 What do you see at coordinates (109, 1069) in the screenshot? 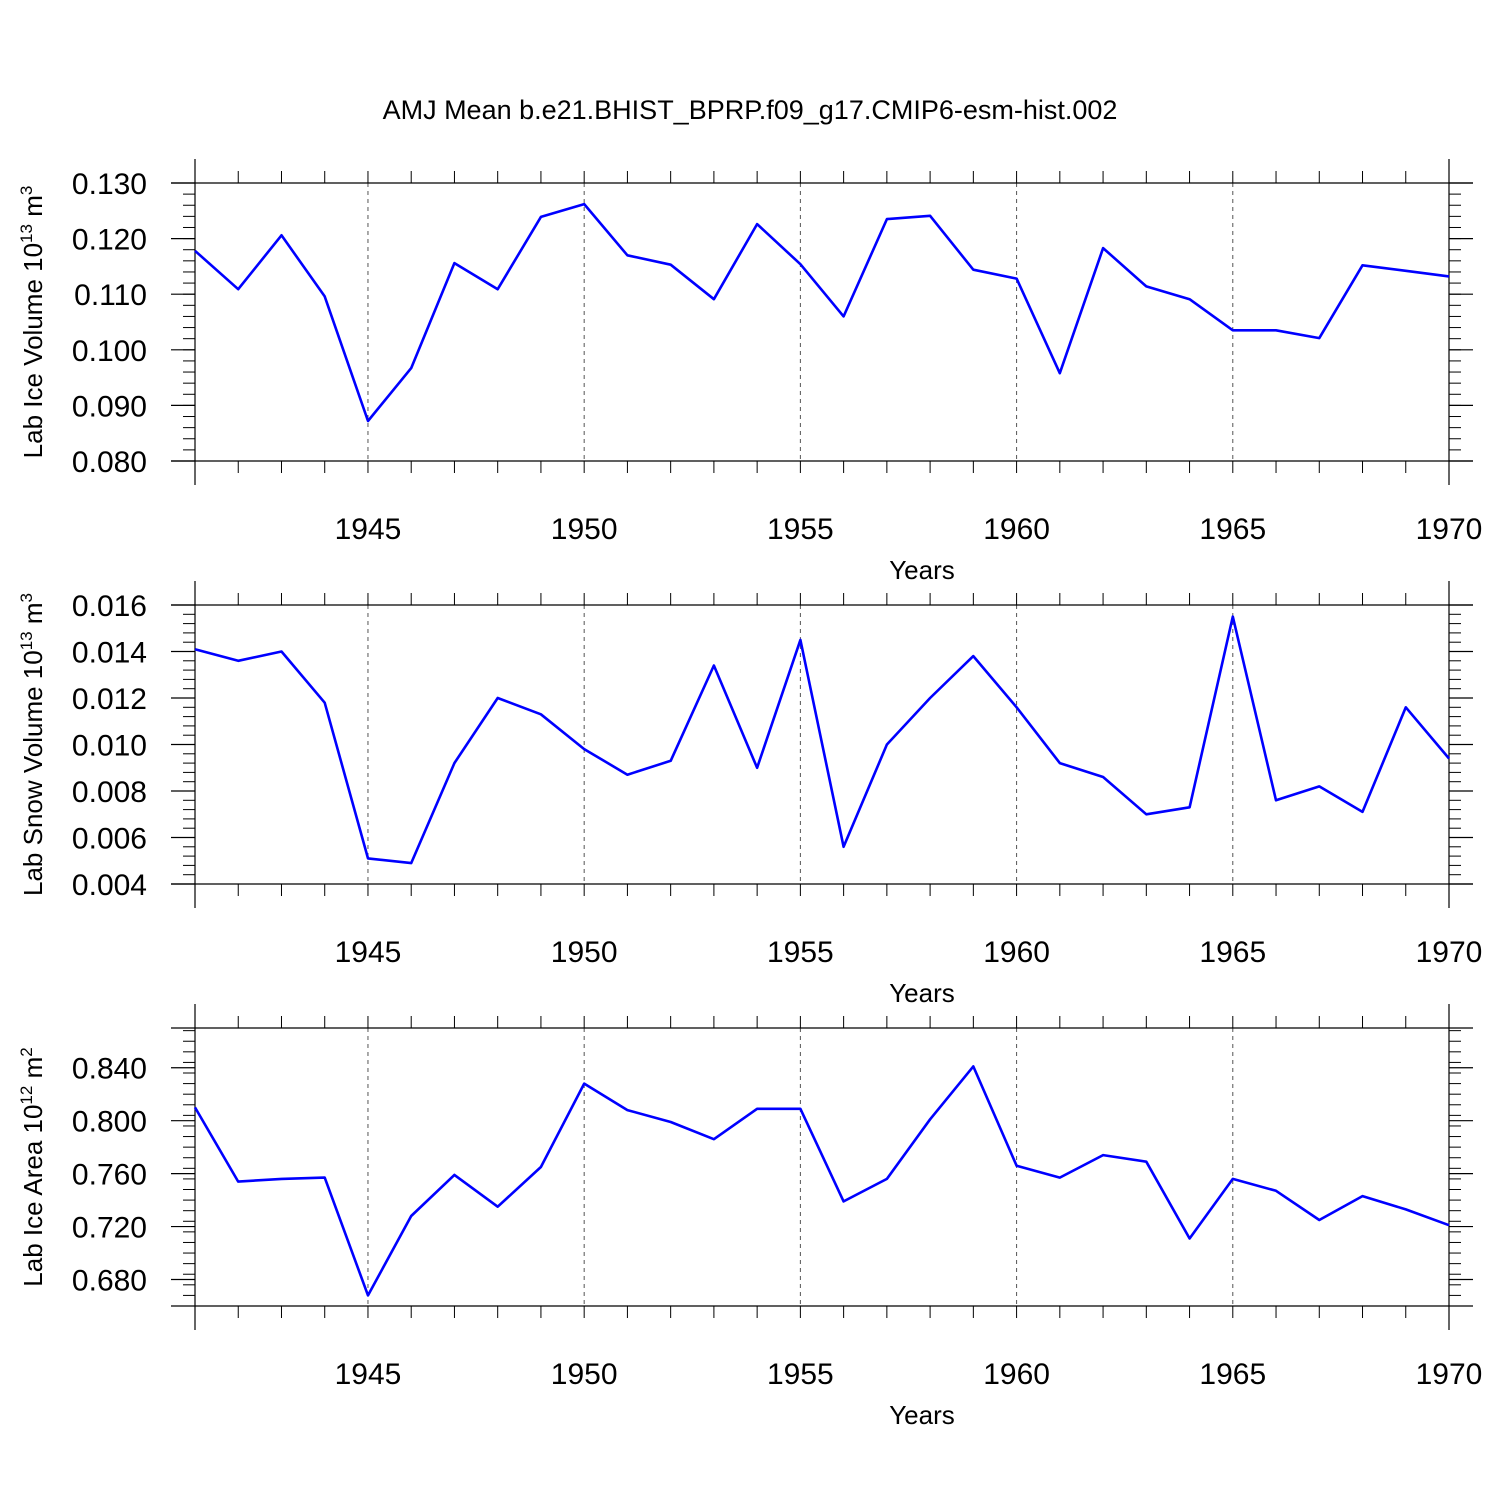
I see `y-tick-label: 0.840` at bounding box center [109, 1069].